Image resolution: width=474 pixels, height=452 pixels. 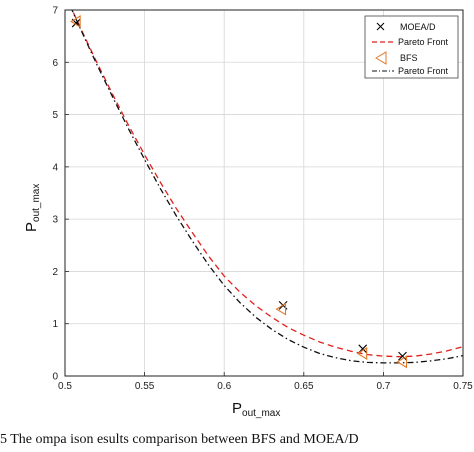 I want to click on legend-pf1-label: Pareto Front, so click(x=423, y=42).